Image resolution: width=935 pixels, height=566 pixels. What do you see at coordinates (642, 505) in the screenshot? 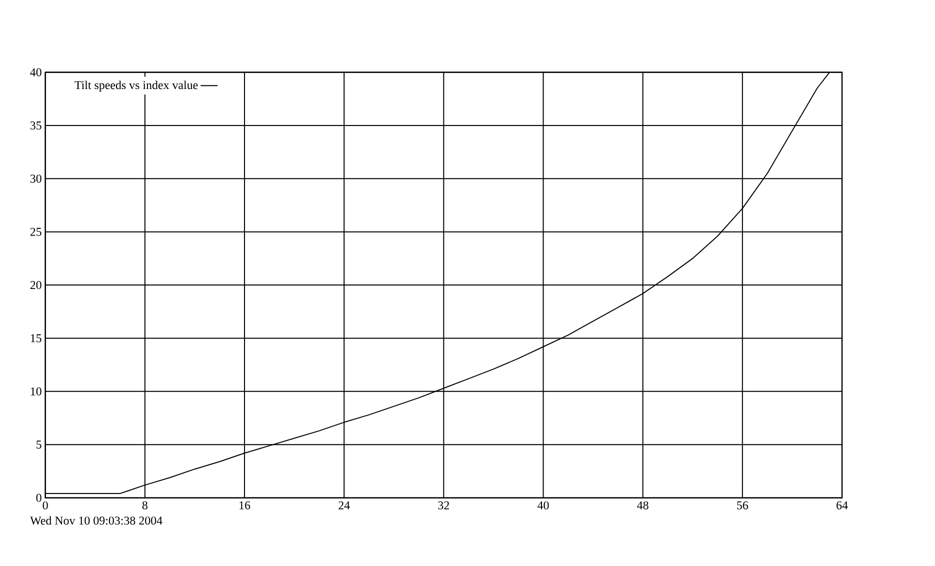
I see `x-tick-label: 48` at bounding box center [642, 505].